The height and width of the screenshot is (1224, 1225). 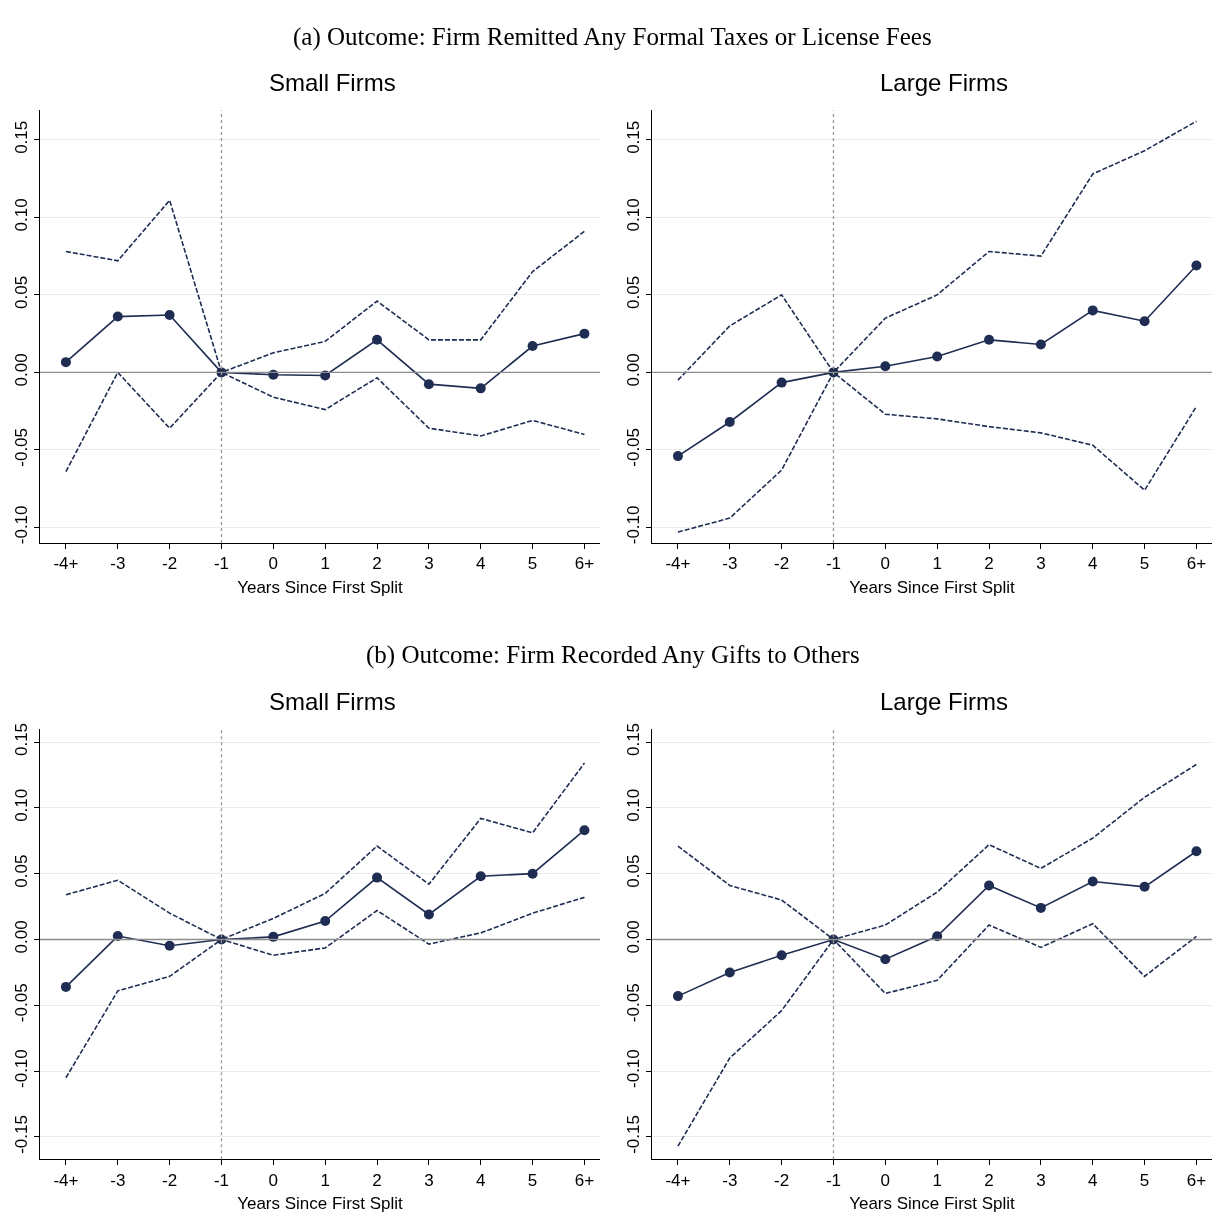 What do you see at coordinates (429, 564) in the screenshot?
I see `x-tick-label: 3` at bounding box center [429, 564].